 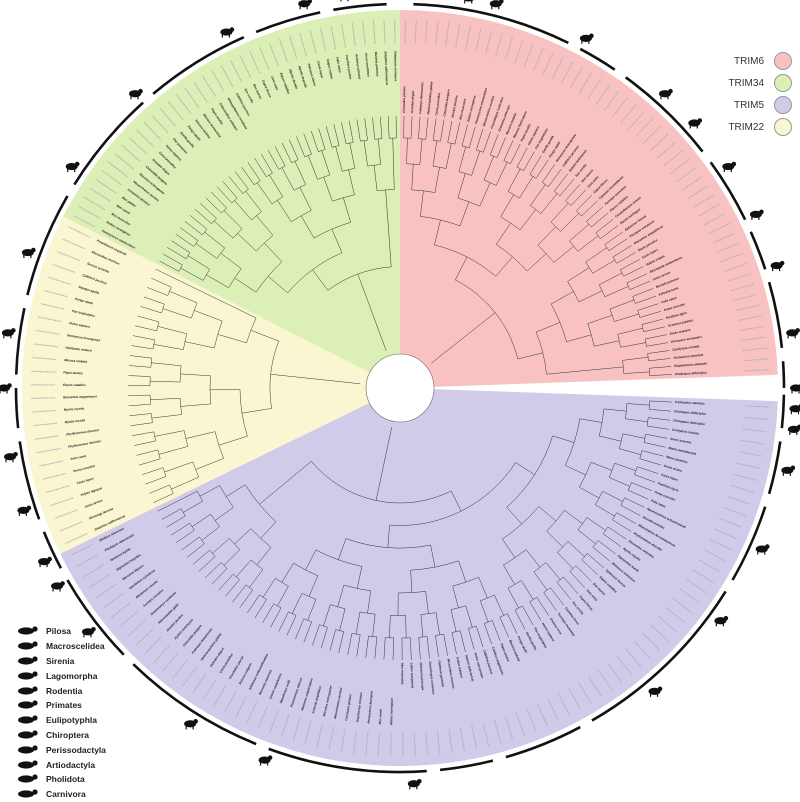 I want to click on order-label: Pholidota, so click(x=65, y=779).